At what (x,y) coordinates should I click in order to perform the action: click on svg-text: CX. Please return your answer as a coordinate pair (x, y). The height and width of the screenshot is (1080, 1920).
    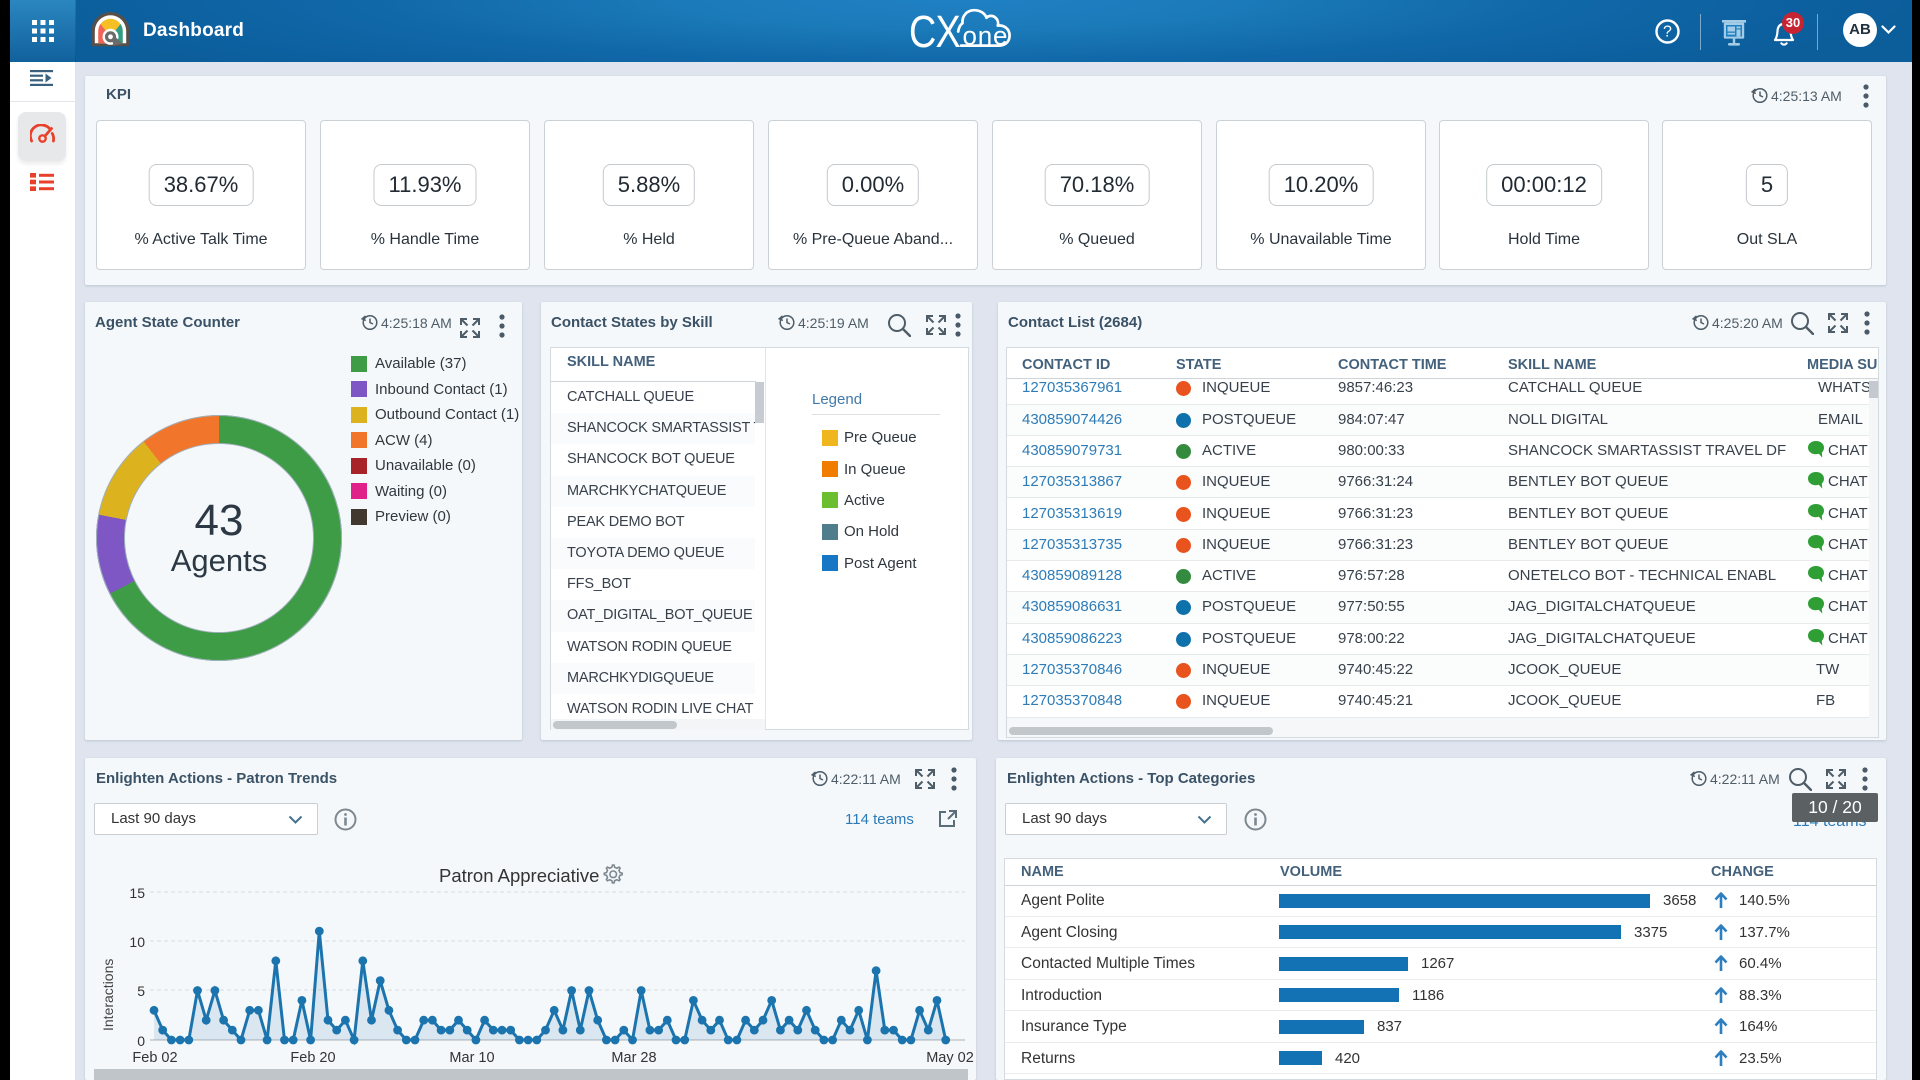
    Looking at the image, I should click on (934, 31).